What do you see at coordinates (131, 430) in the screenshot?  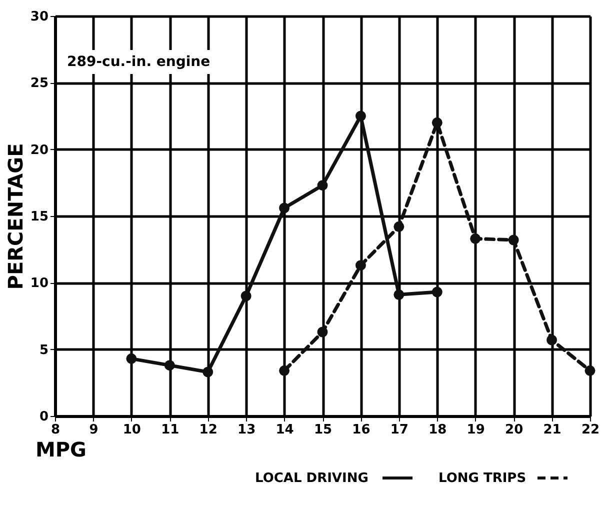 I see `x-tick-label: 10` at bounding box center [131, 430].